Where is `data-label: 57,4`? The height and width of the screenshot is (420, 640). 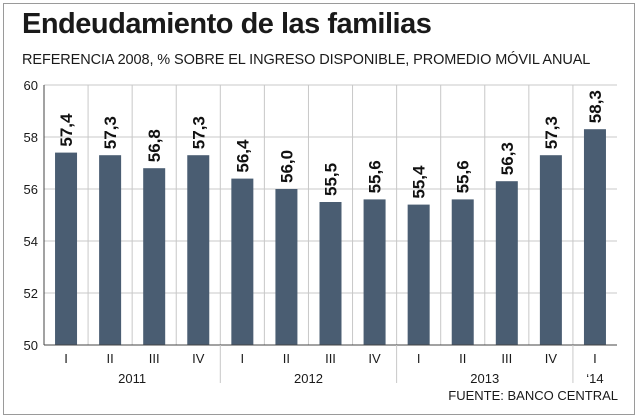 data-label: 57,4 is located at coordinates (66, 130).